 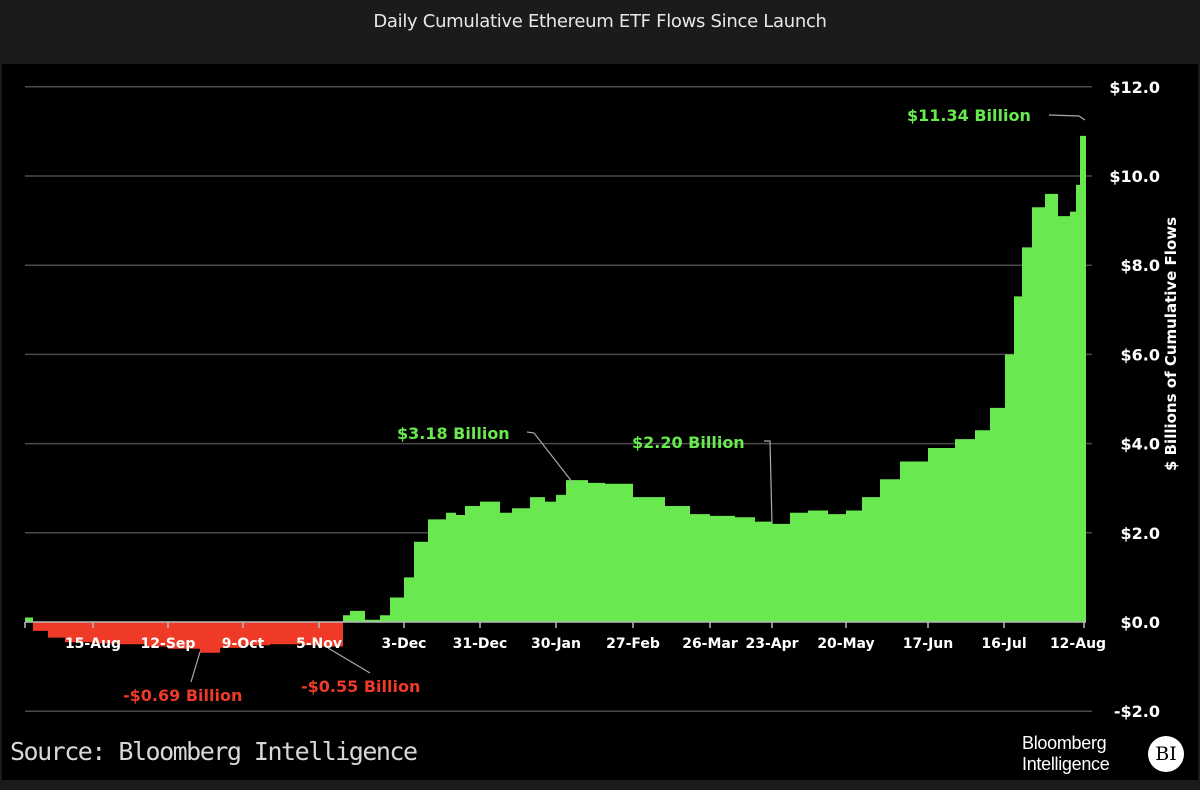 I want to click on negative-flow-area, so click(x=555, y=637).